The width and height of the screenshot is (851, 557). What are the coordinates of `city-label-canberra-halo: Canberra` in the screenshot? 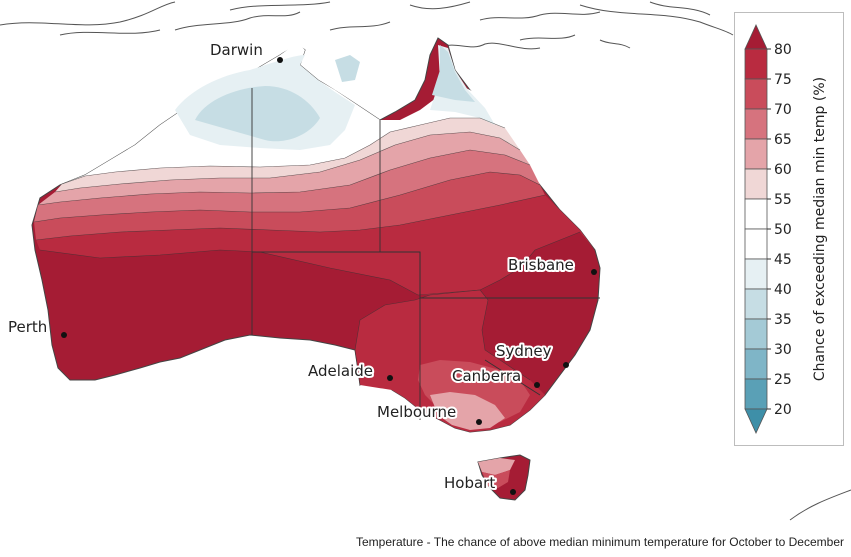 It's located at (486, 376).